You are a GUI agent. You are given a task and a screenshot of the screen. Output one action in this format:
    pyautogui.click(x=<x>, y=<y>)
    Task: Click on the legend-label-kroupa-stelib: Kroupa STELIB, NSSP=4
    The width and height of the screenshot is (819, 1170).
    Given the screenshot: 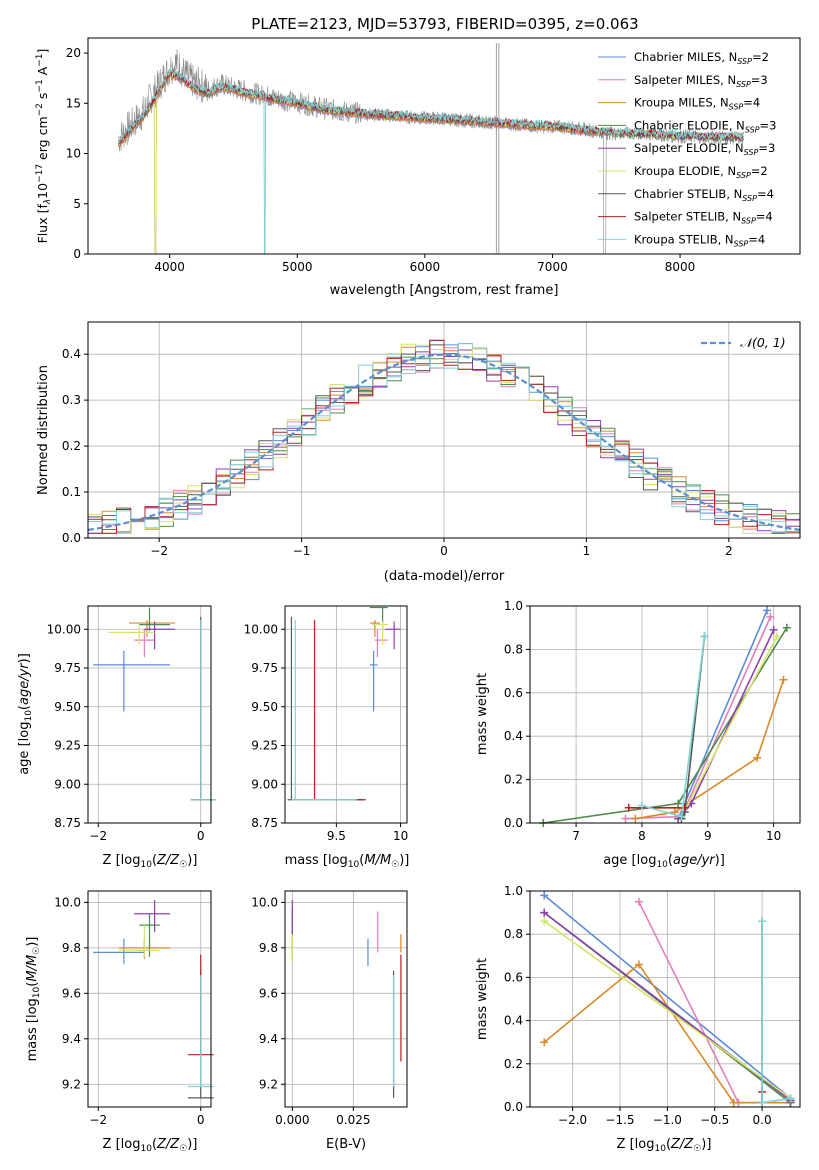 What is the action you would take?
    pyautogui.click(x=699, y=240)
    